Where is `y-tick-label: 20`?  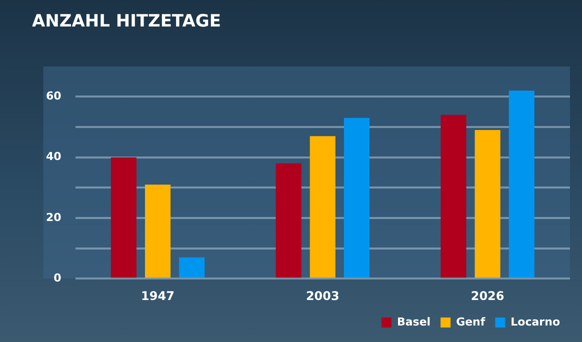 y-tick-label: 20 is located at coordinates (54, 217).